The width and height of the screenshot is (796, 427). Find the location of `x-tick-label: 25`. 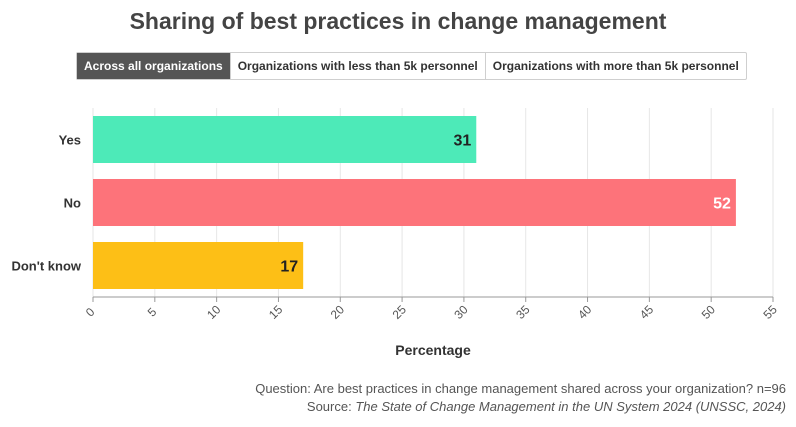

x-tick-label: 25 is located at coordinates (400, 312).